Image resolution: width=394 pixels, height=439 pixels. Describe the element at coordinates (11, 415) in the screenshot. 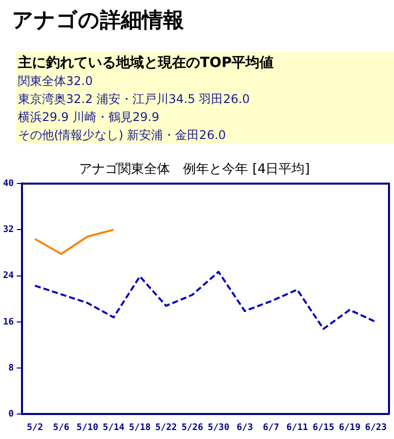

I see `y-tick-label: 0` at that location.